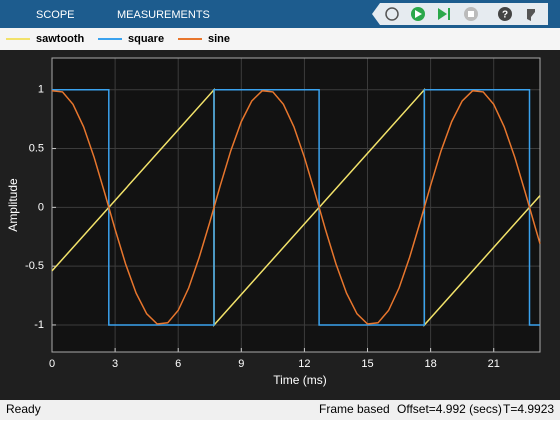 Image resolution: width=560 pixels, height=425 pixels. I want to click on help-icon, so click(505, 14).